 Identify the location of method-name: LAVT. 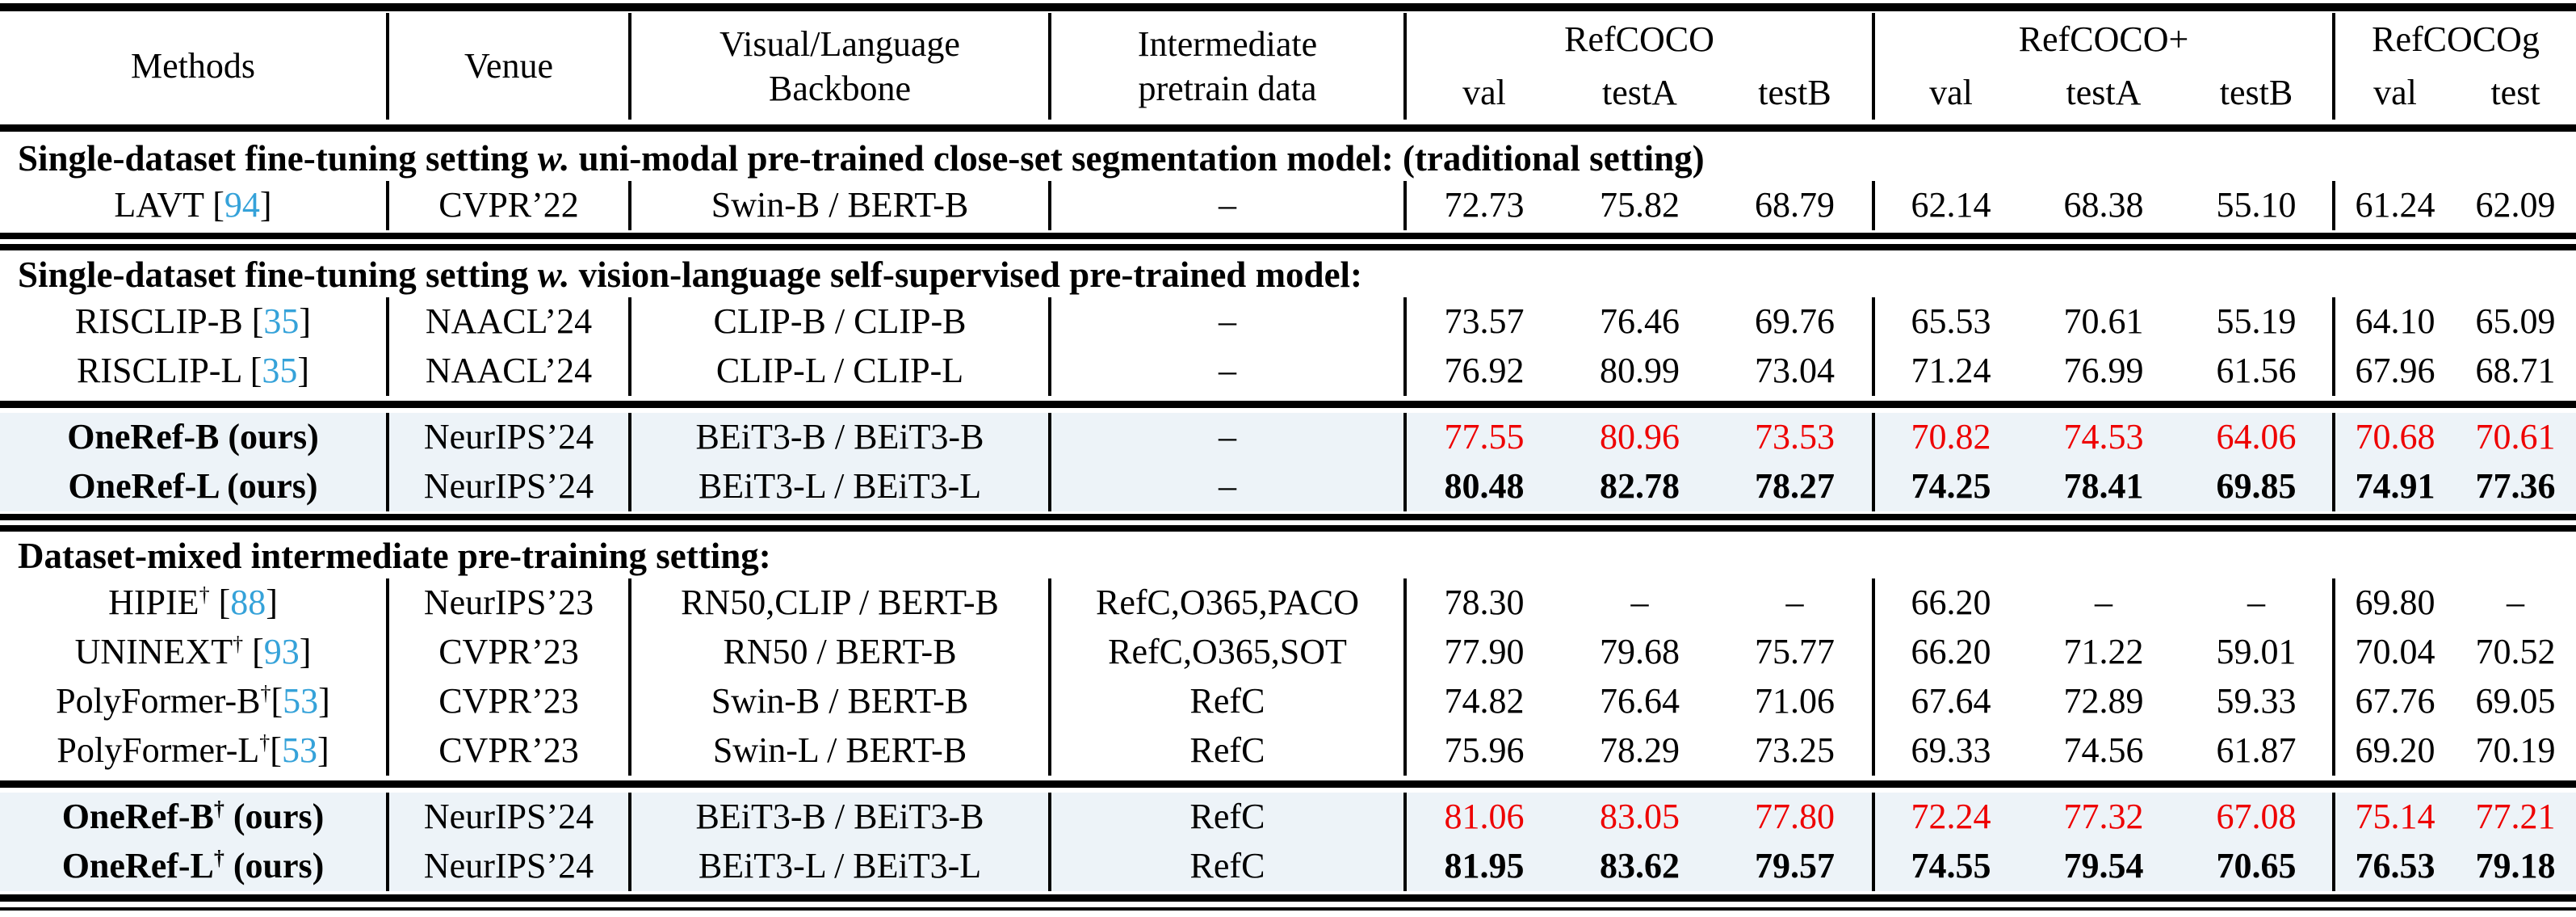
(159, 205).